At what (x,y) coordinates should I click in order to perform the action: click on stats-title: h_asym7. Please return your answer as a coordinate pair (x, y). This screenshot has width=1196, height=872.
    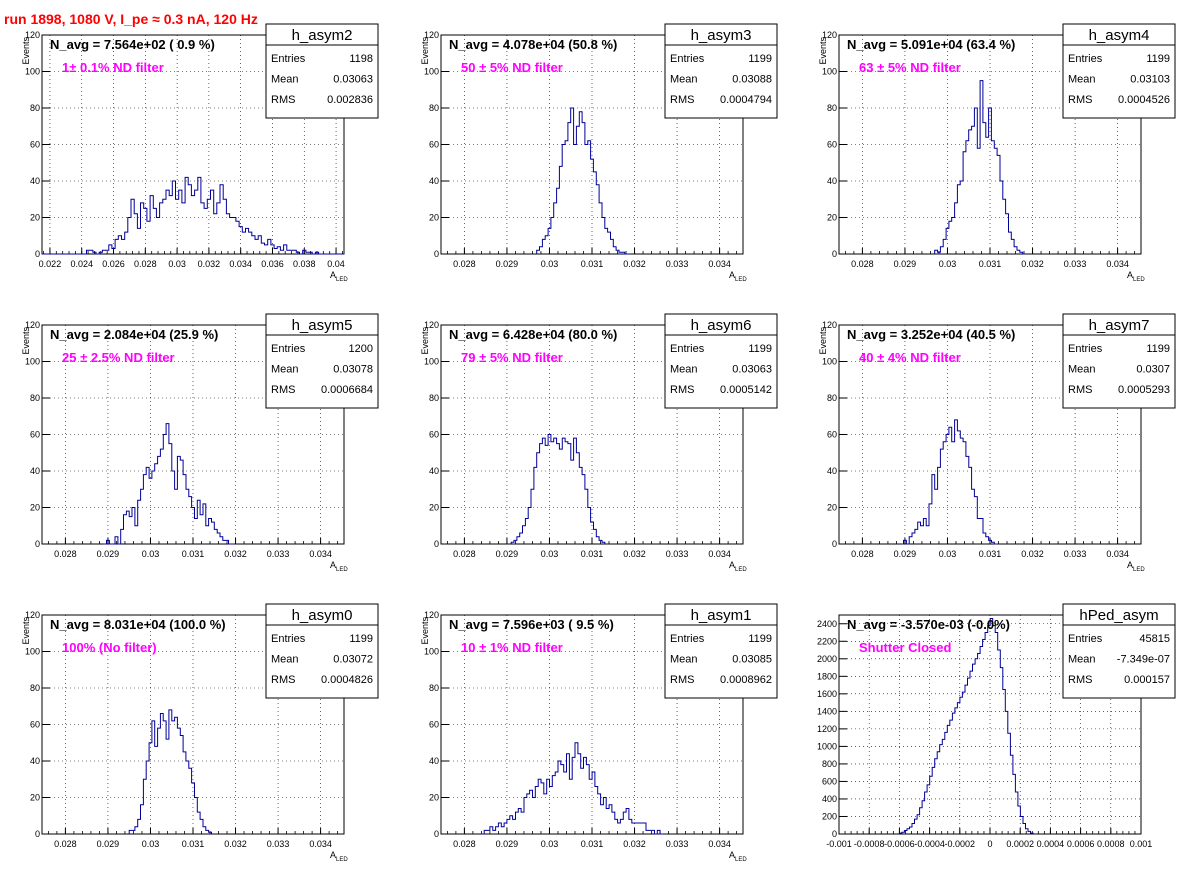
    Looking at the image, I should click on (1119, 325).